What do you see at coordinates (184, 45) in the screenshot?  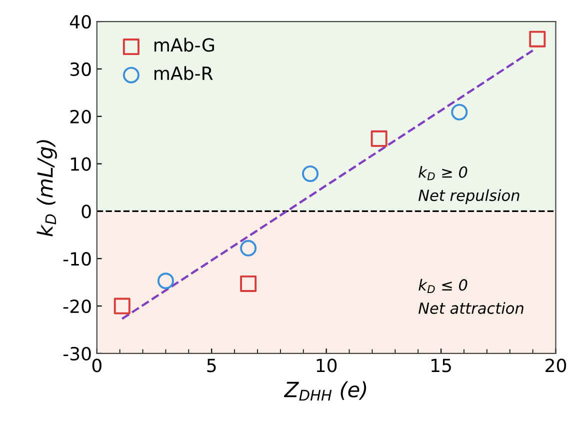 I see `legend-label: mAb-G` at bounding box center [184, 45].